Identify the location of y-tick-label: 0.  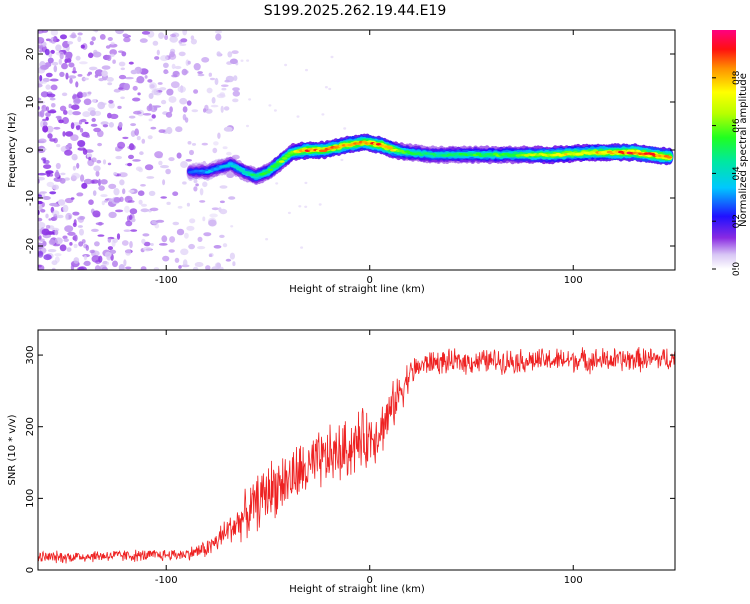
(30, 150).